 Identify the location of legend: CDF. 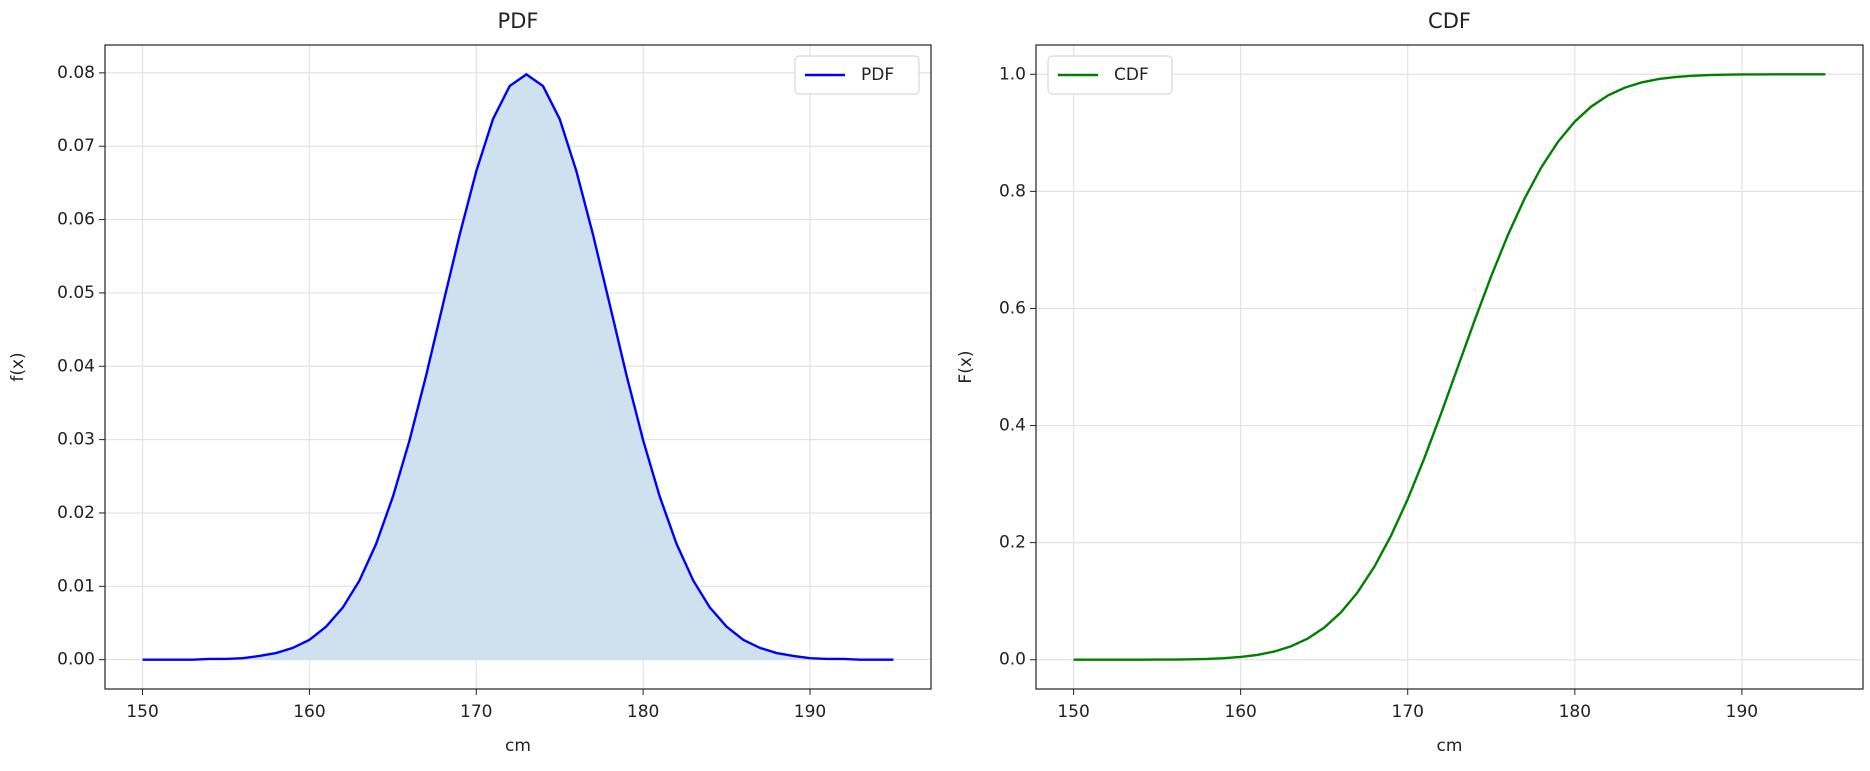
(1110, 75).